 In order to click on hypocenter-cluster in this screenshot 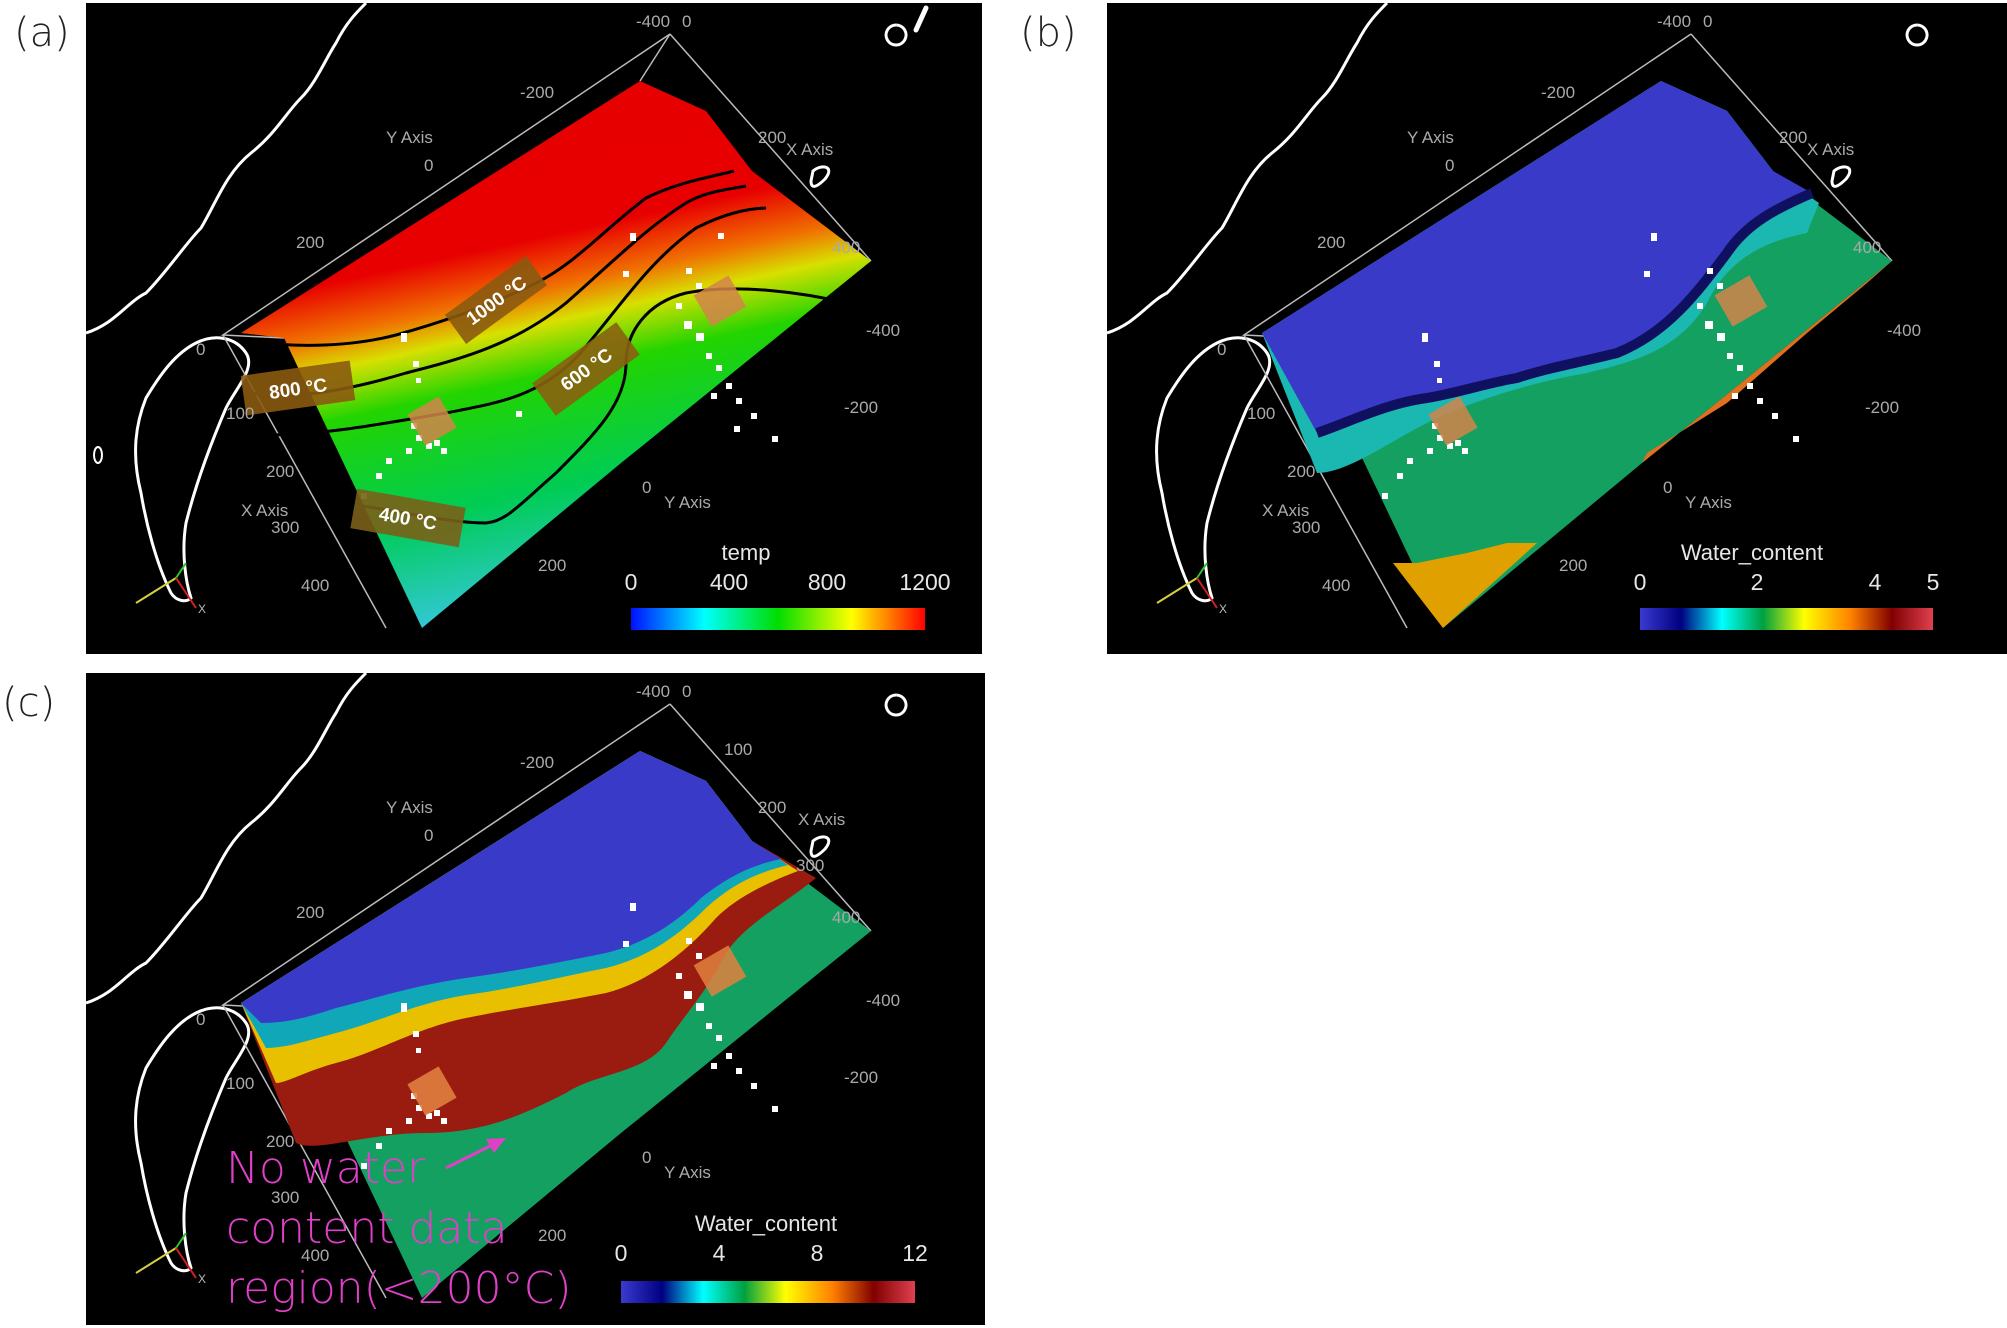, I will do `click(1590, 366)`.